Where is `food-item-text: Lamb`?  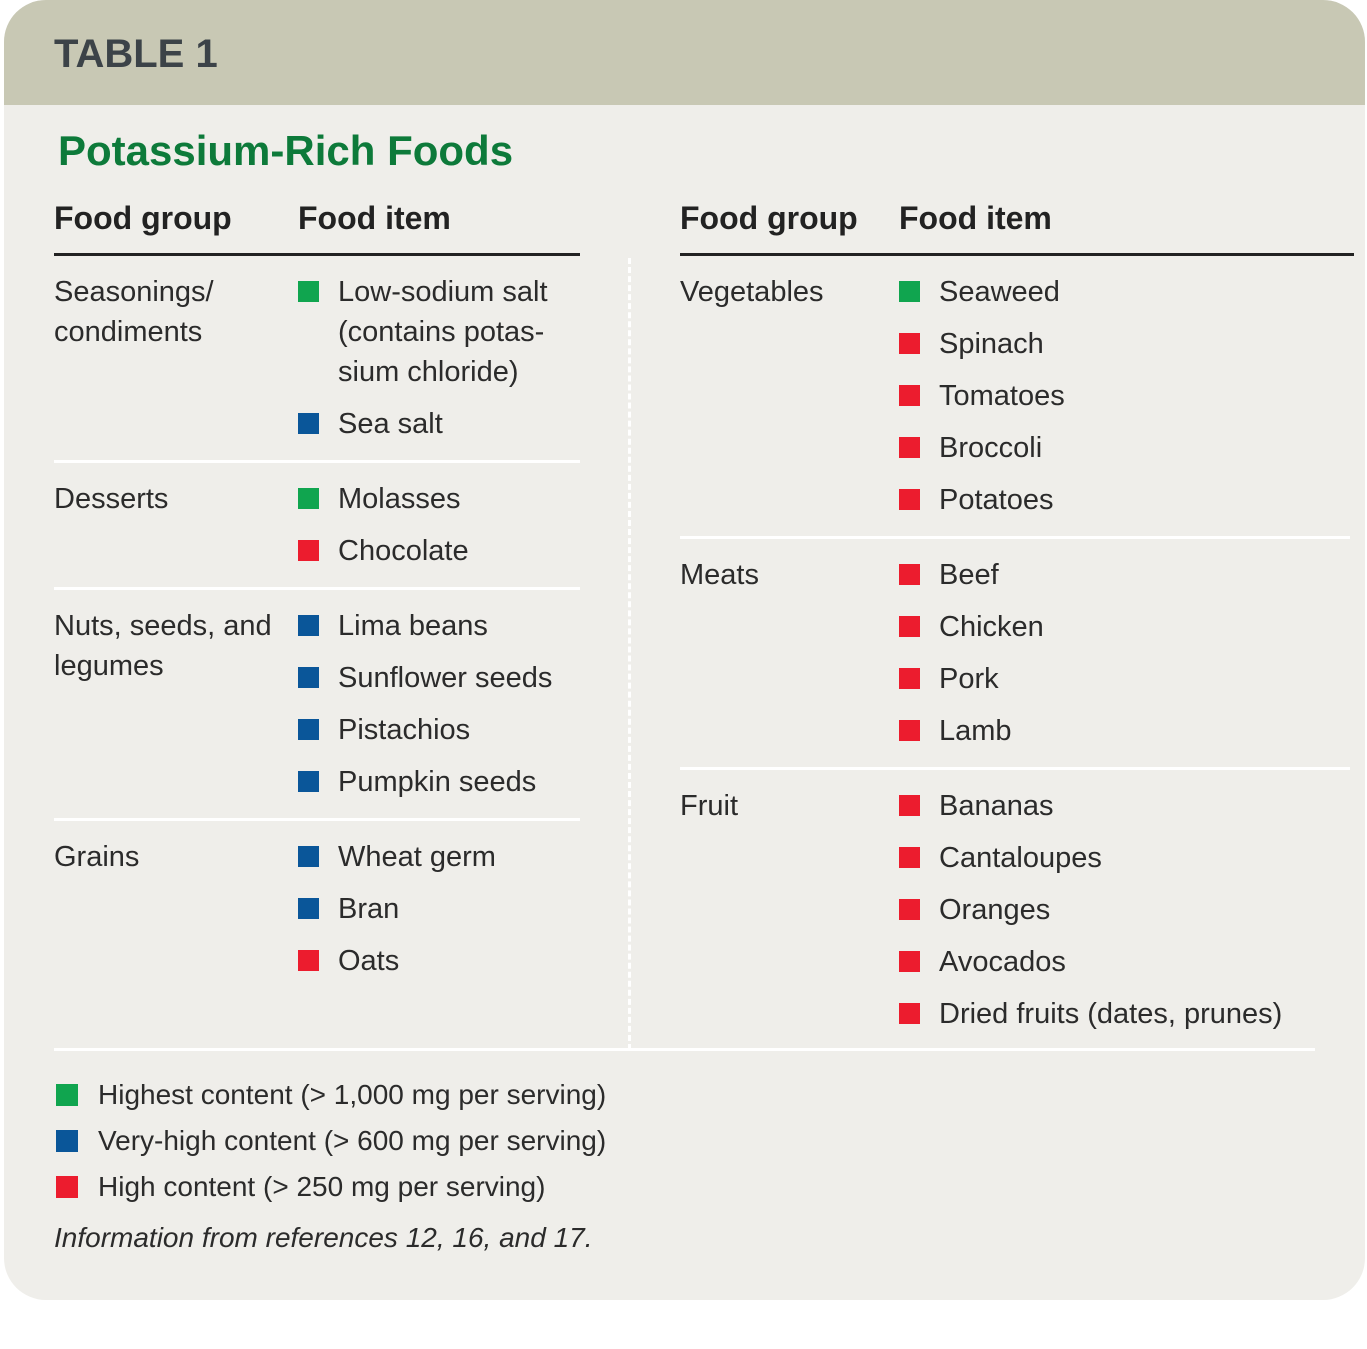 food-item-text: Lamb is located at coordinates (975, 731).